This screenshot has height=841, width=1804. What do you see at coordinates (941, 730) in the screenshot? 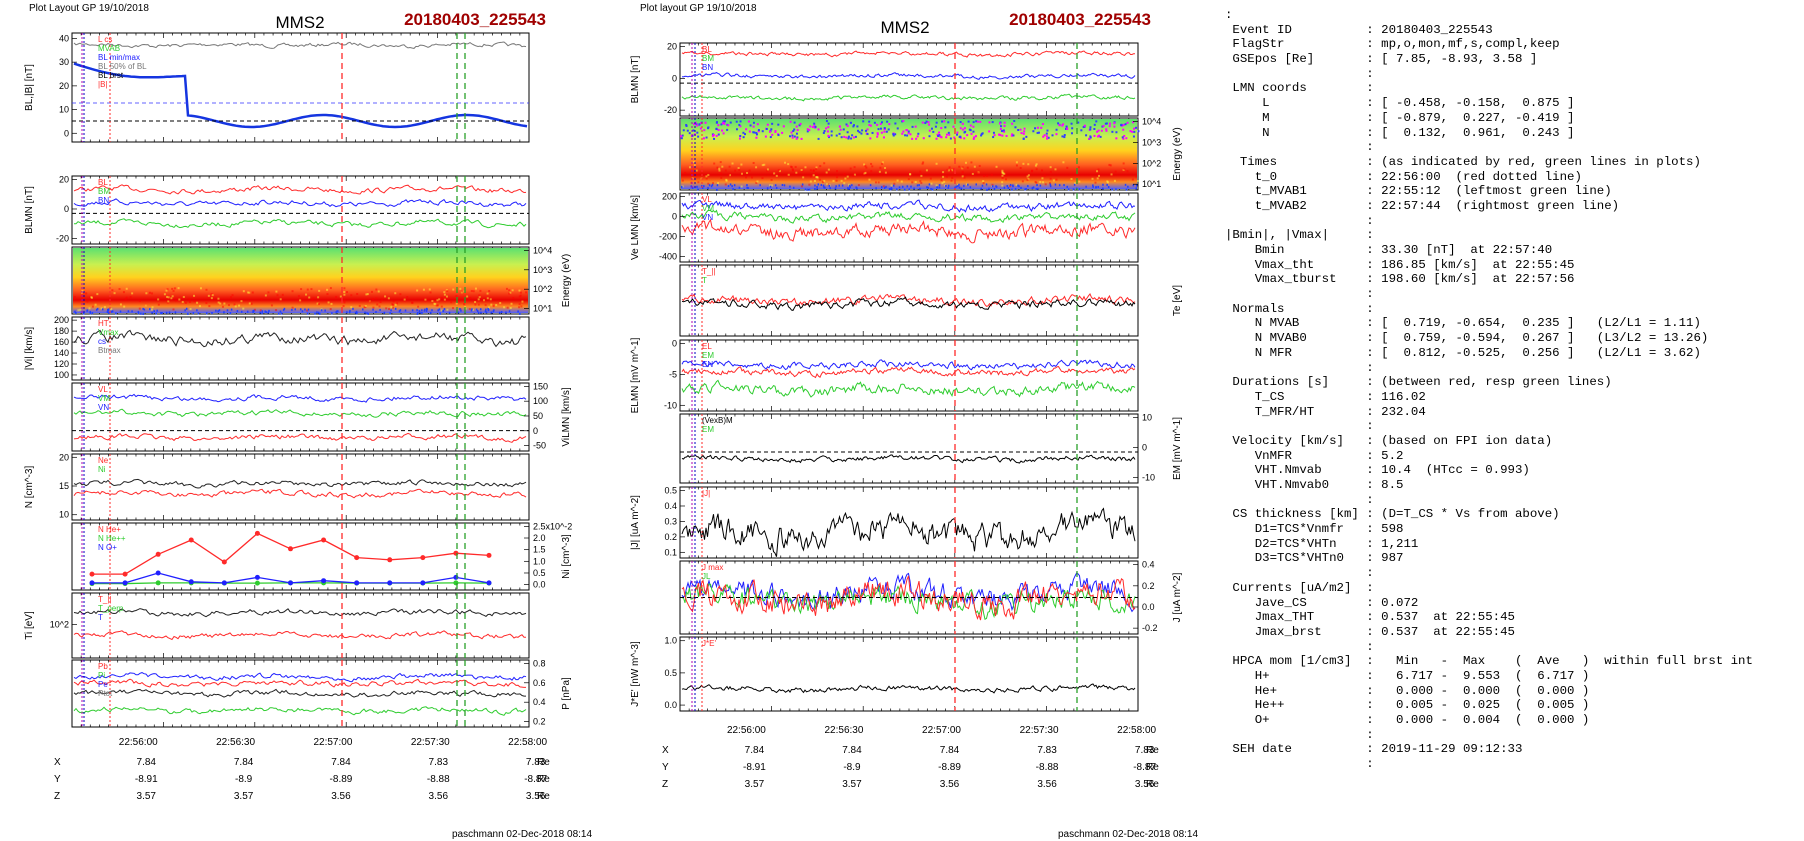
I see `time-tick-label: 22:57:00` at bounding box center [941, 730].